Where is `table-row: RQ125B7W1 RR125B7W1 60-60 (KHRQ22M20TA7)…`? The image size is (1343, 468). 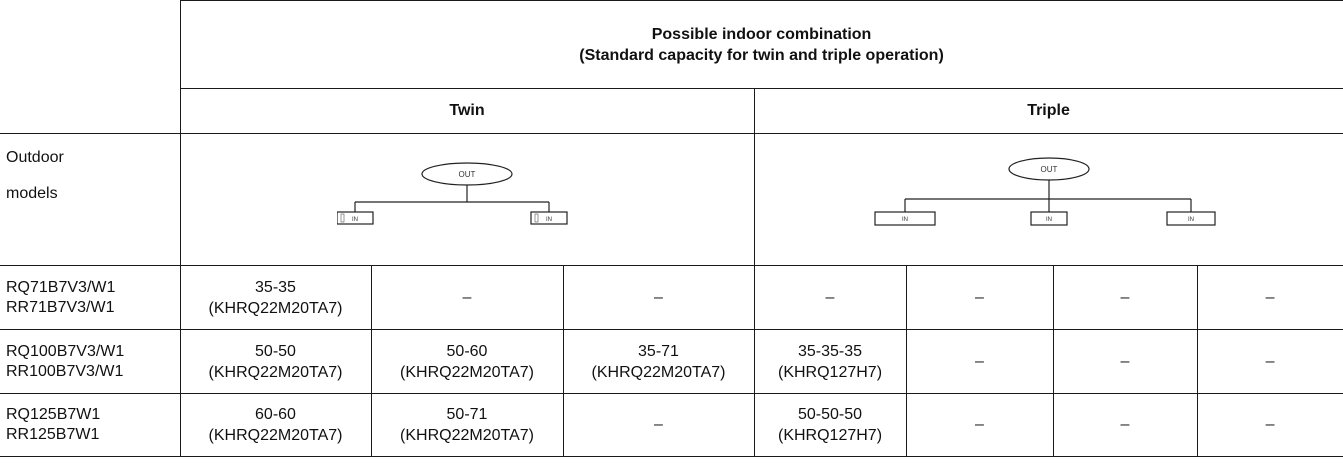 table-row: RQ125B7W1 RR125B7W1 60-60 (KHRQ22M20TA7)… is located at coordinates (671, 425).